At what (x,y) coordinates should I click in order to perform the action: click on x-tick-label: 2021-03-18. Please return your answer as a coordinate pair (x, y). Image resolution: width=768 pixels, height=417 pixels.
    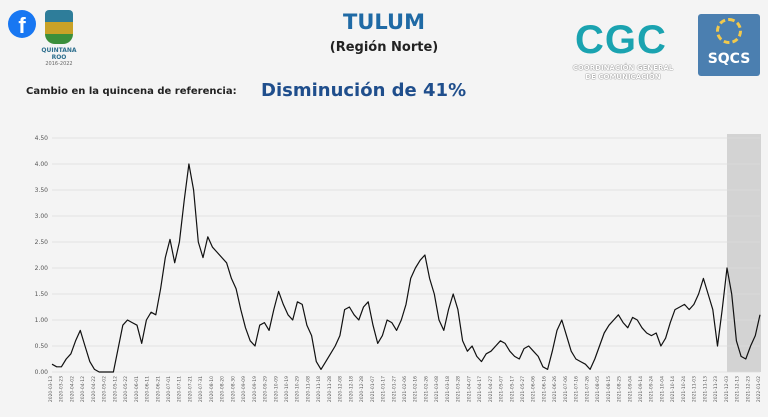
    Looking at the image, I should click on (448, 389).